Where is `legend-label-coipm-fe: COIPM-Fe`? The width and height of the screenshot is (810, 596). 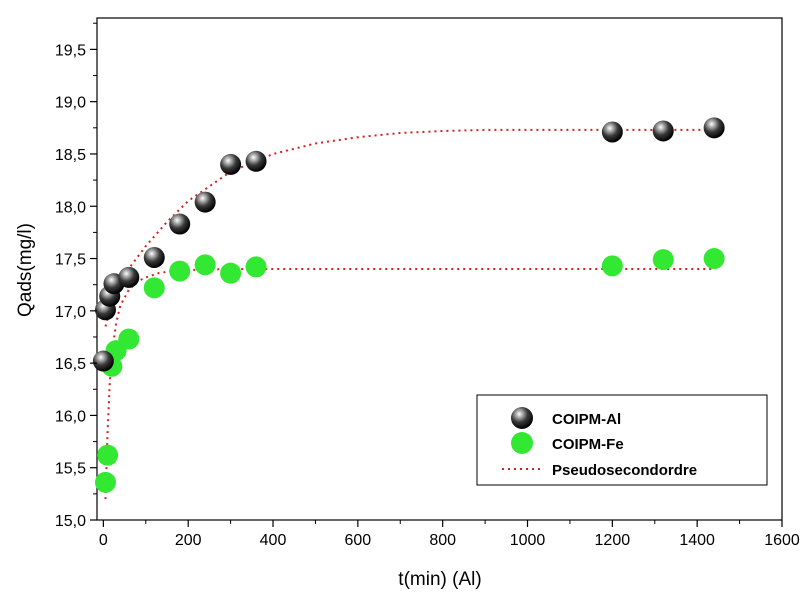
legend-label-coipm-fe: COIPM-Fe is located at coordinates (588, 444).